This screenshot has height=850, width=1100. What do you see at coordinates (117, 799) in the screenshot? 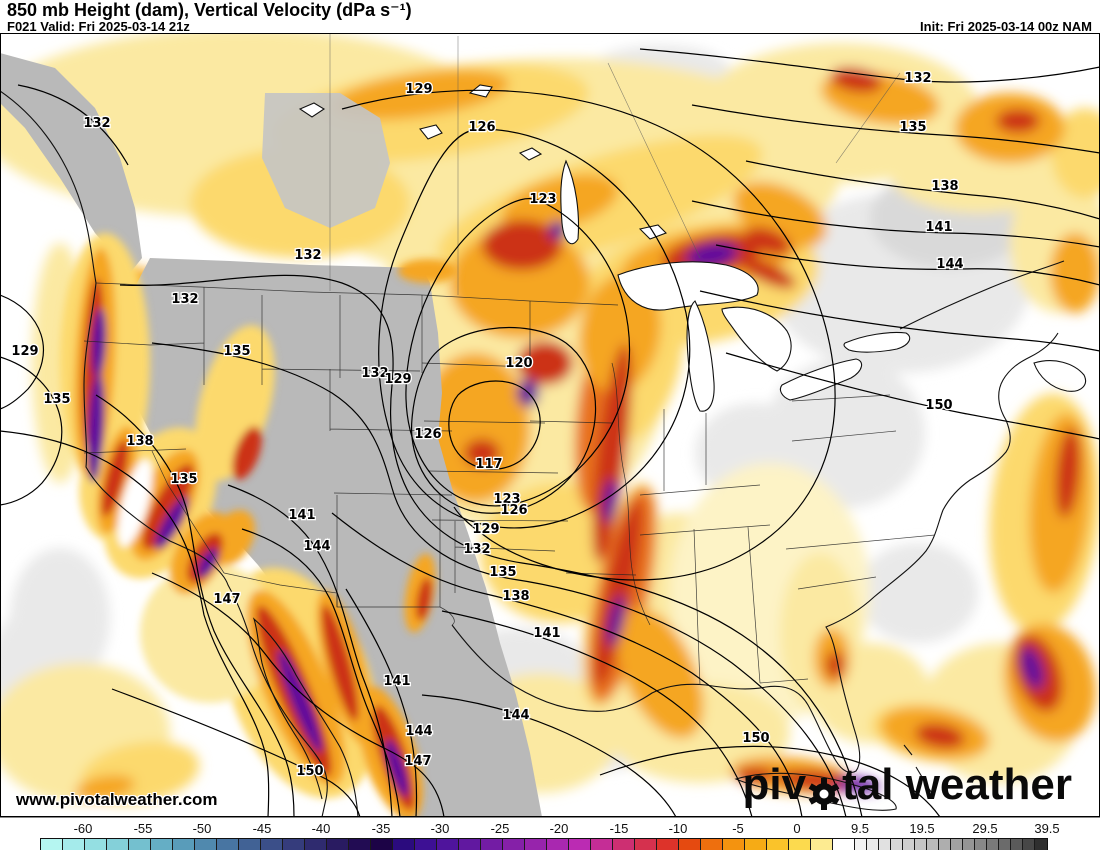
I see `website-watermark: www.pivotalweather.com` at bounding box center [117, 799].